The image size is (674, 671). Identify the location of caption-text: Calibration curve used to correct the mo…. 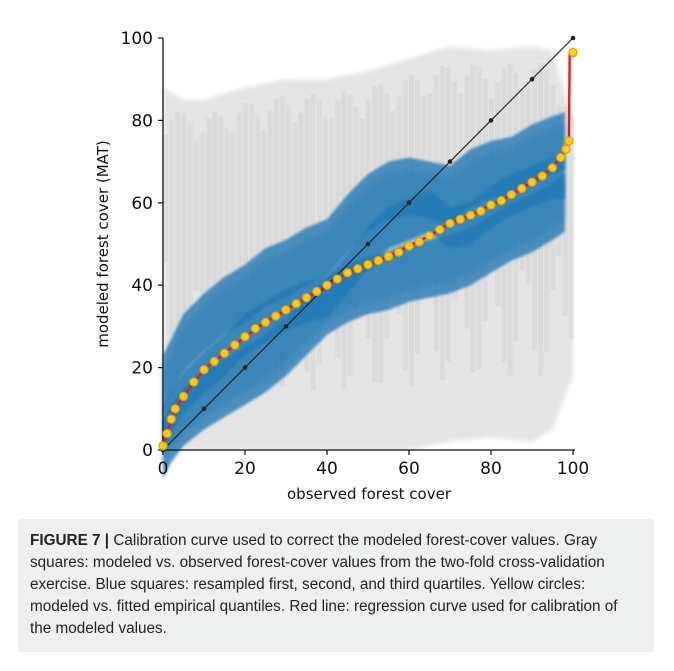
(324, 584).